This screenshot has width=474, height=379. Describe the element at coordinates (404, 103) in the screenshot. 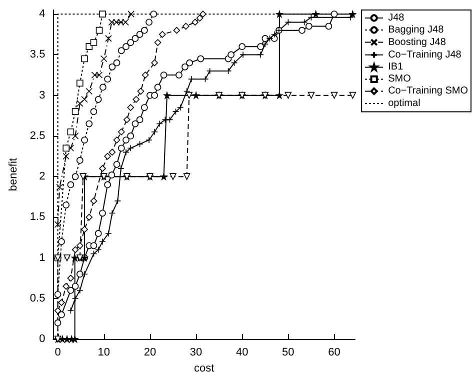

I see `legend-label: optimal` at that location.